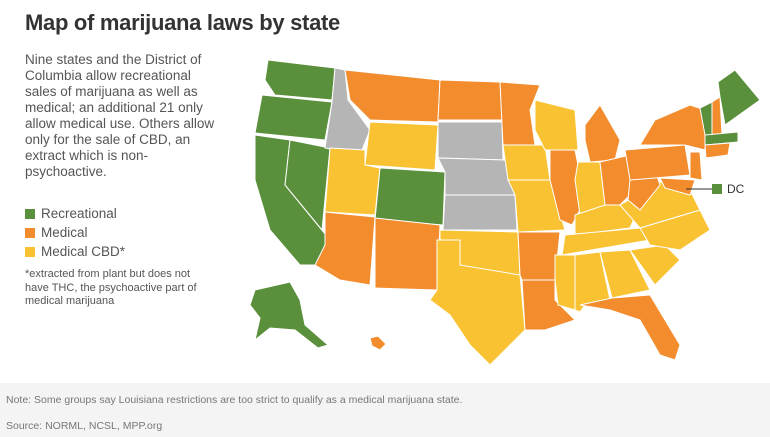 The image size is (770, 437). I want to click on legend-item: Recreational, so click(75, 213).